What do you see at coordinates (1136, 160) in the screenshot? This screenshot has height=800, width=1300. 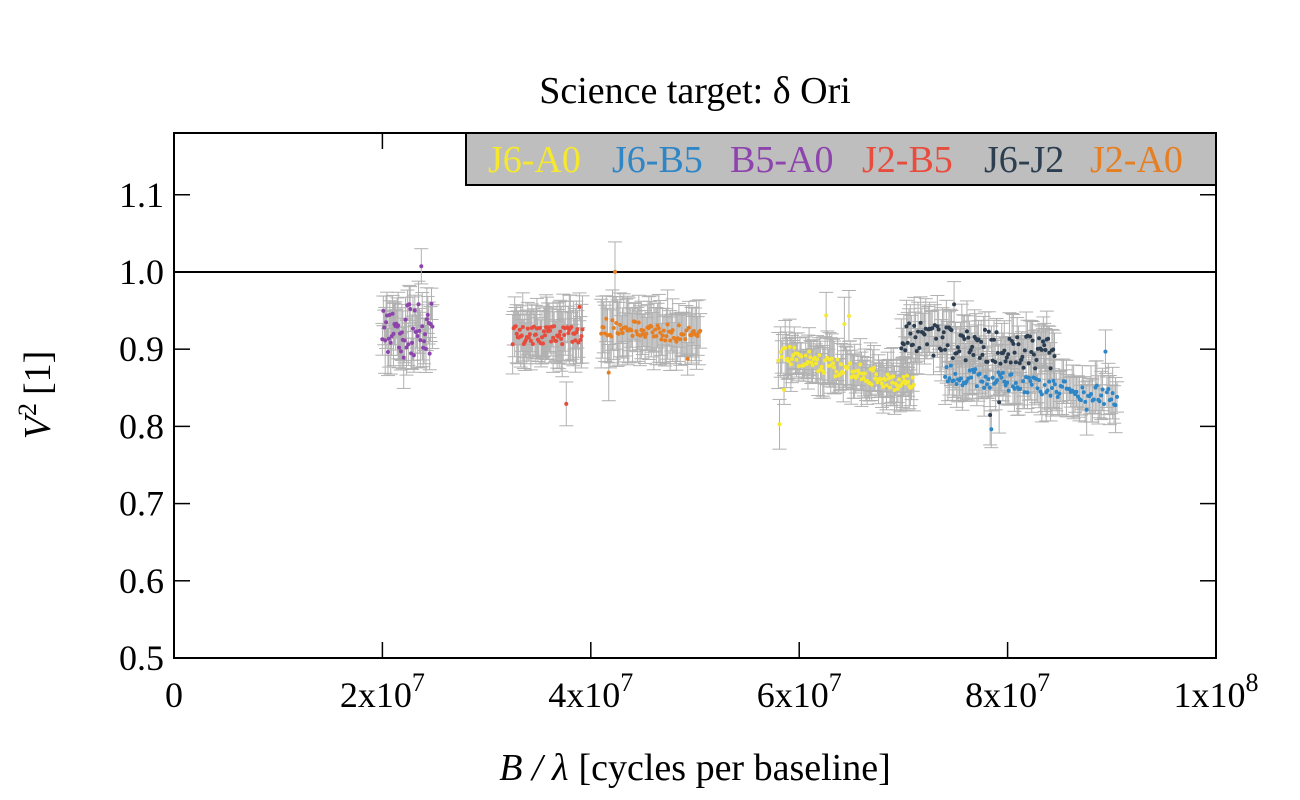 I see `legend-item-j2-a0: J2-A0` at bounding box center [1136, 160].